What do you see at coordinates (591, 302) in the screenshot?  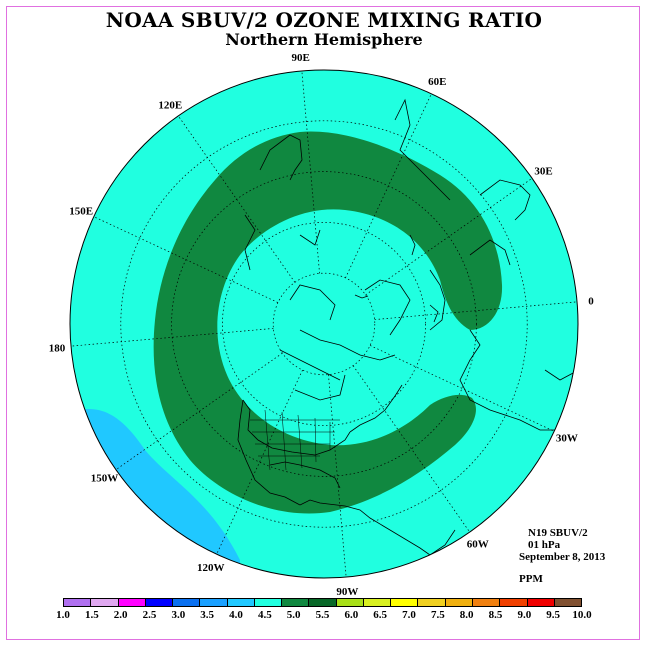 I see `longitude-label: 0` at bounding box center [591, 302].